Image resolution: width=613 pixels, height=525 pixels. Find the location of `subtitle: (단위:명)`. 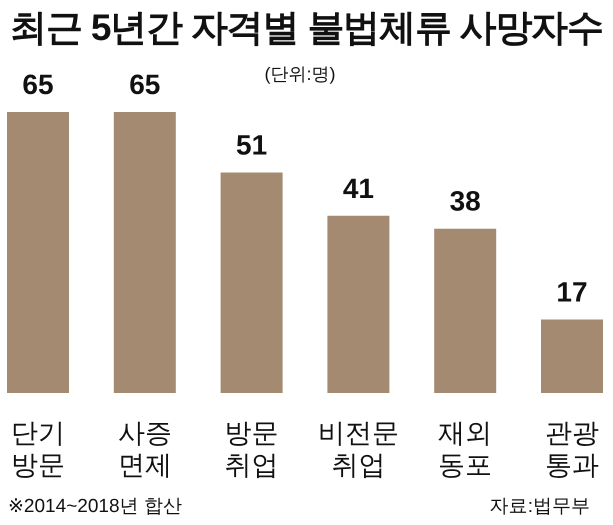

subtitle: (단위:명) is located at coordinates (300, 74).